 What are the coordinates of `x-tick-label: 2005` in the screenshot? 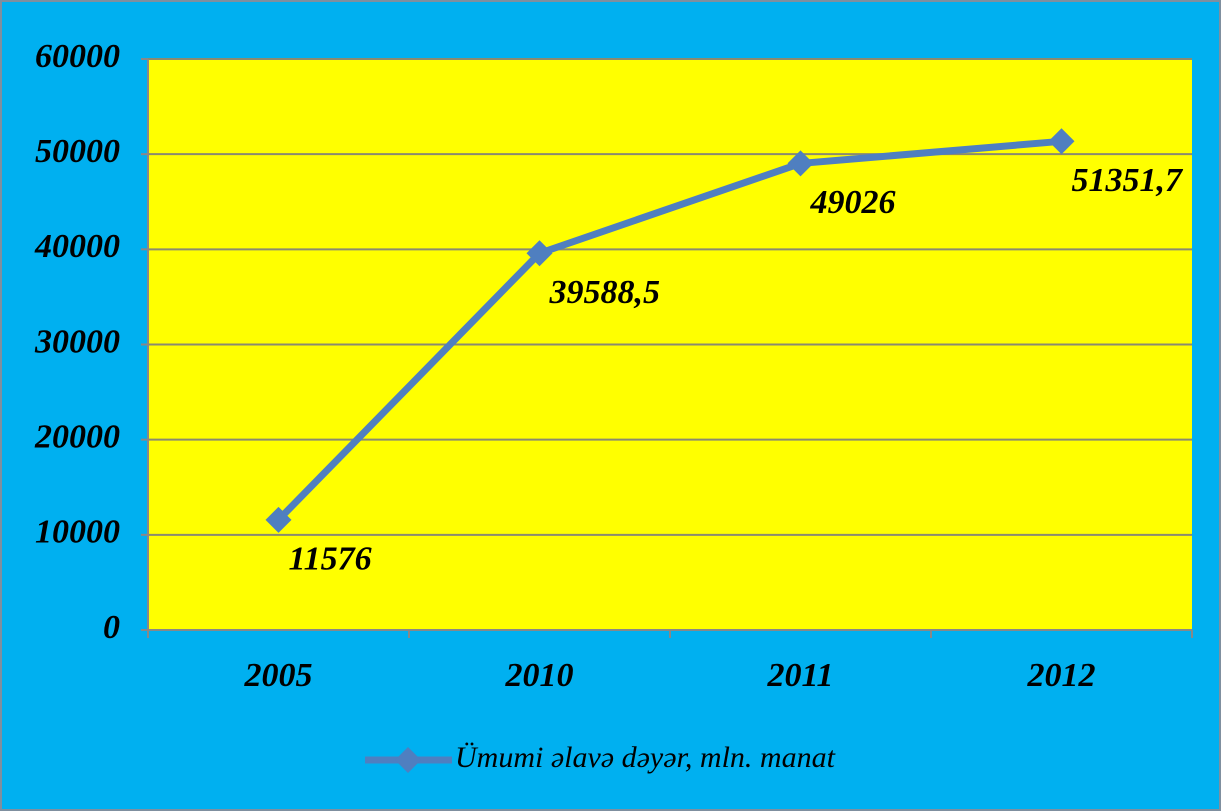 It's located at (278, 675).